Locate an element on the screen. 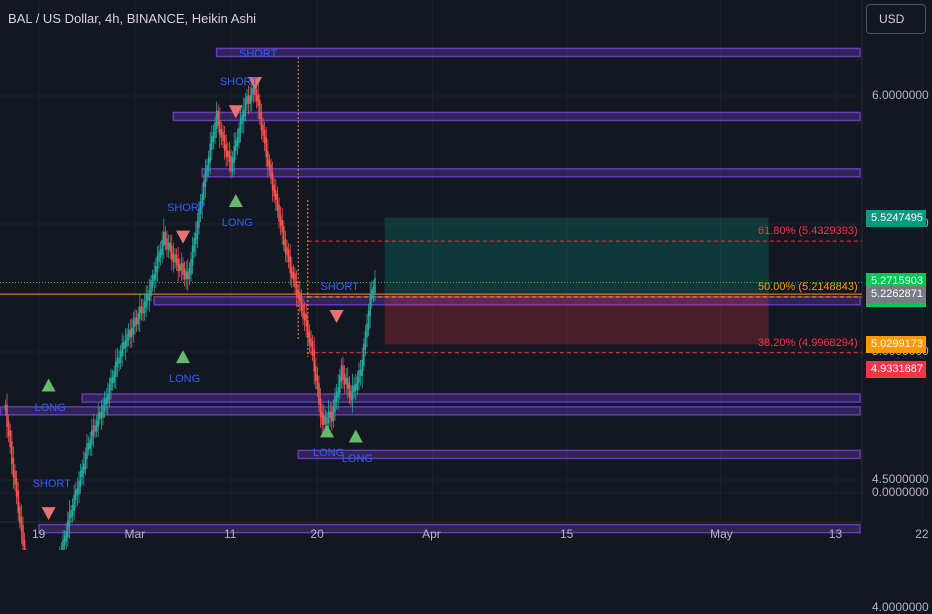  short-signal-marker is located at coordinates (337, 316).